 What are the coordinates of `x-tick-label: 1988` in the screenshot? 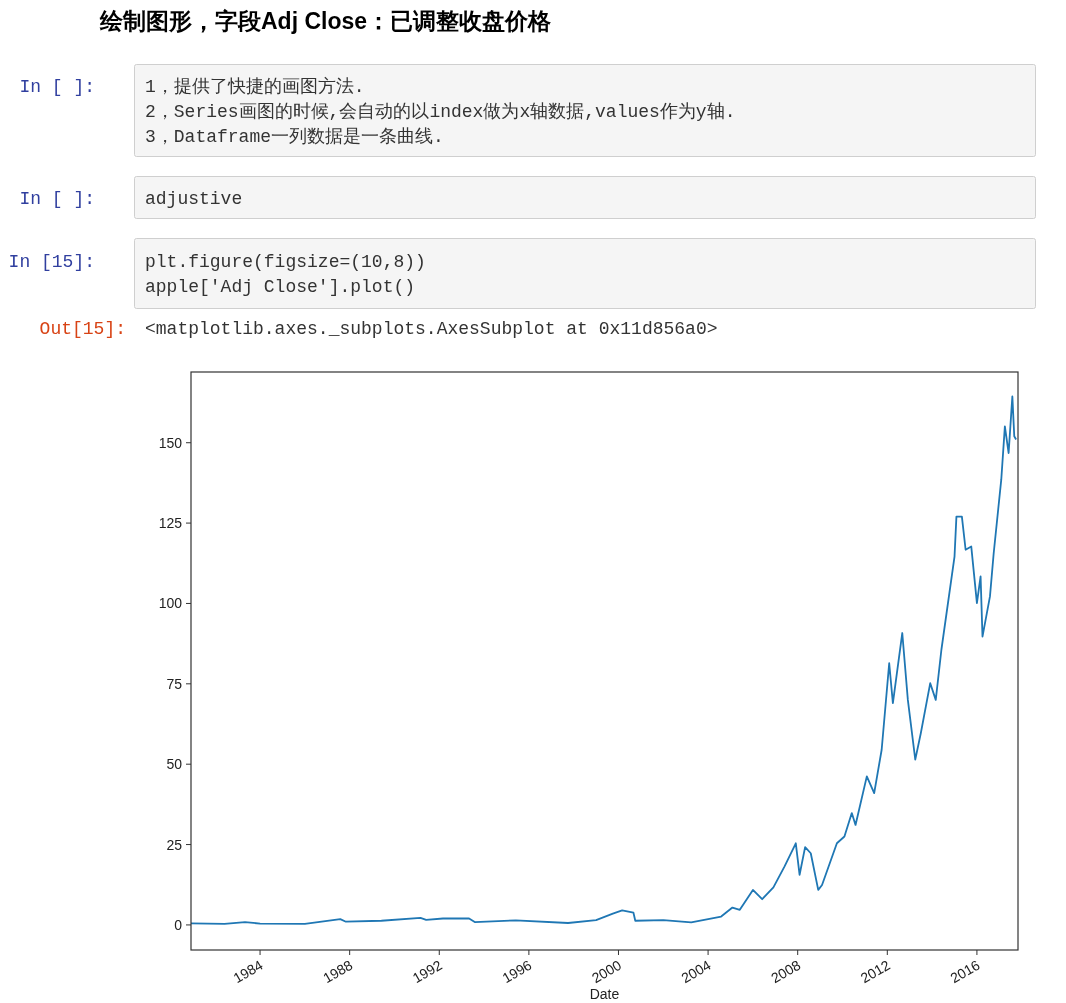 It's located at (338, 971).